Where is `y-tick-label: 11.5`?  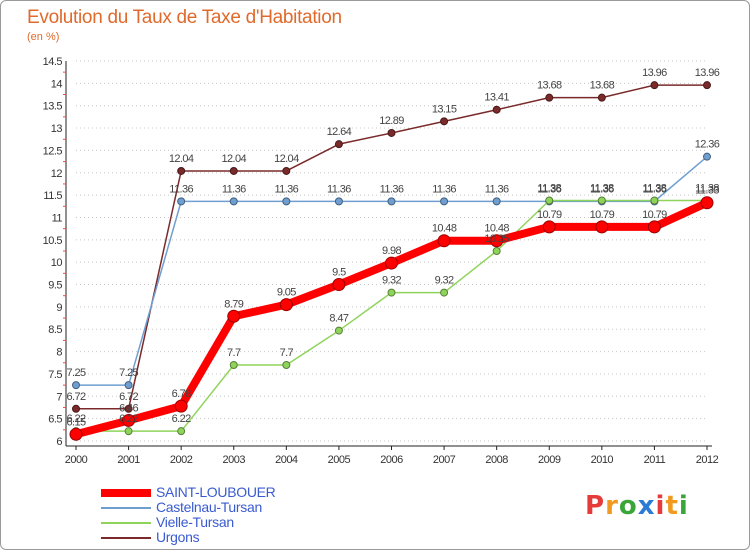
y-tick-label: 11.5 is located at coordinates (52, 196).